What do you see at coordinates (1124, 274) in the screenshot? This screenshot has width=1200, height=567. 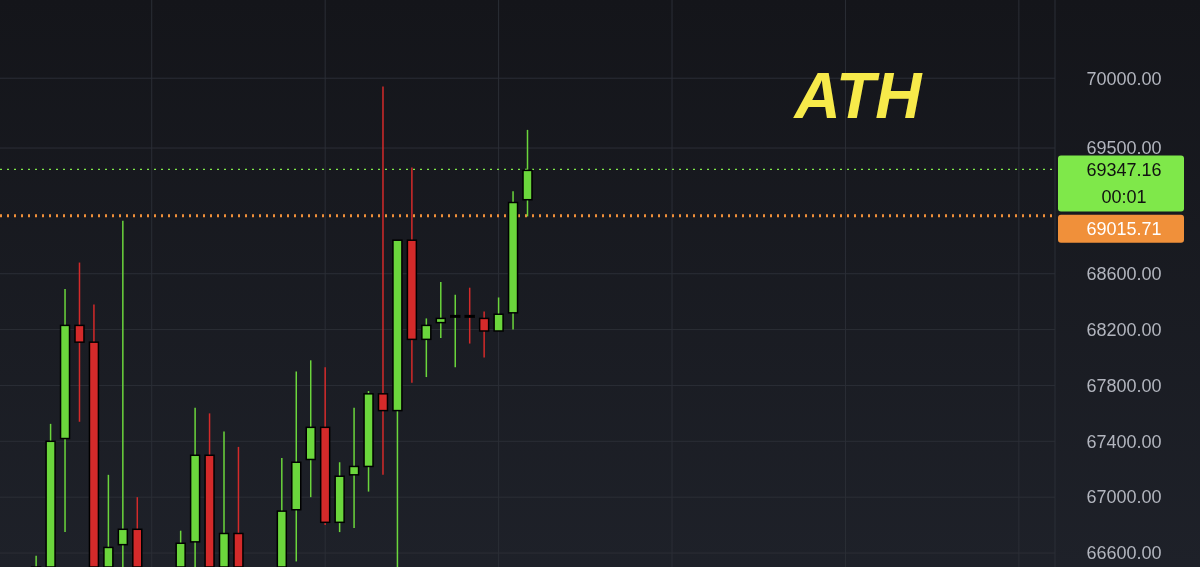 I see `y-tick-label: 68600.00` at bounding box center [1124, 274].